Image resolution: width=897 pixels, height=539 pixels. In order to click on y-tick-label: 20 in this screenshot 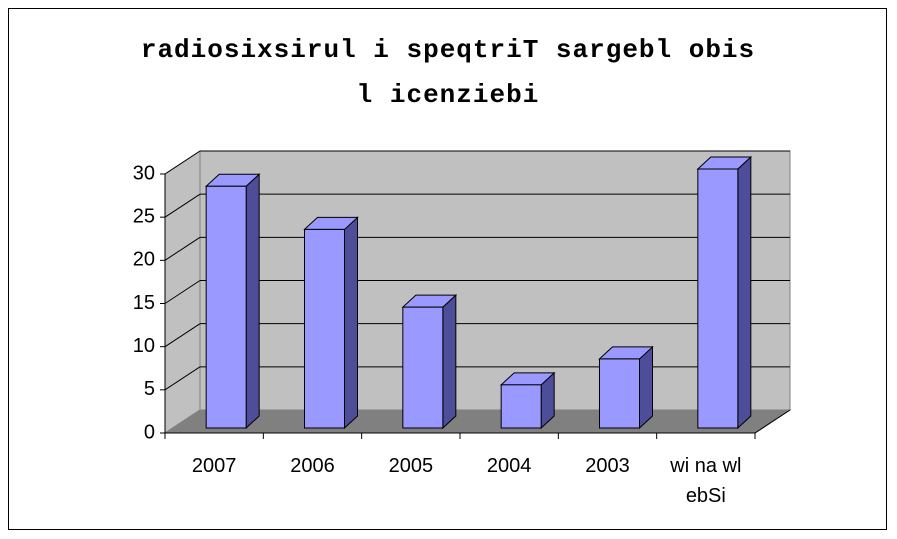, I will do `click(144, 260)`.